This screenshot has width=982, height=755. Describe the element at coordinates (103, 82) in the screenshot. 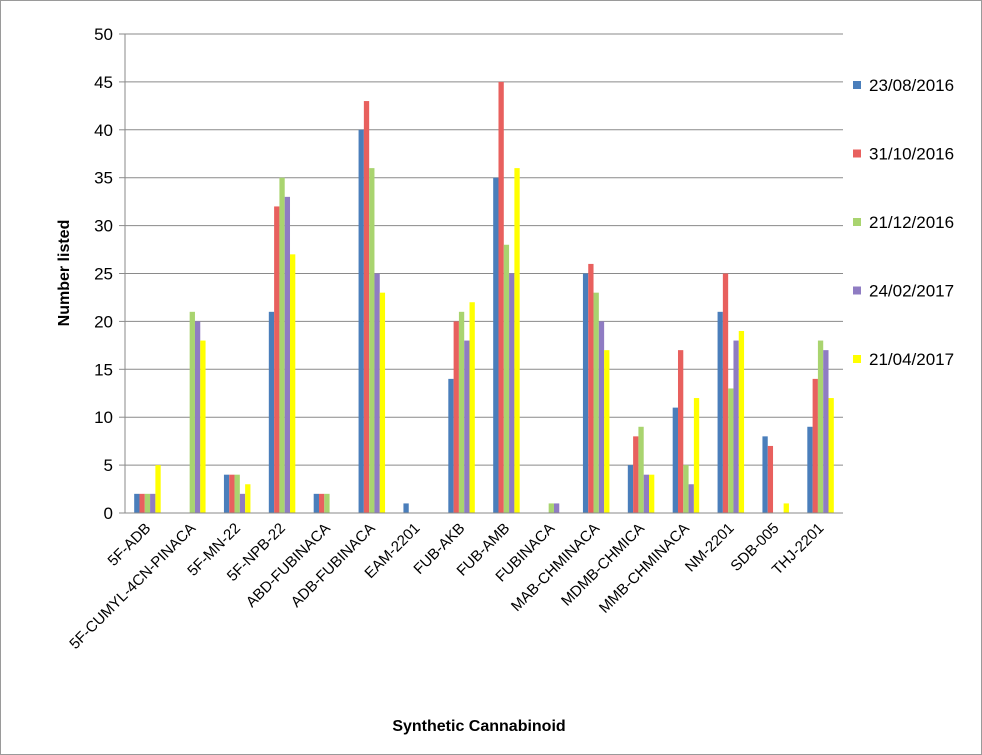

I see `y-tick-label: 45` at that location.